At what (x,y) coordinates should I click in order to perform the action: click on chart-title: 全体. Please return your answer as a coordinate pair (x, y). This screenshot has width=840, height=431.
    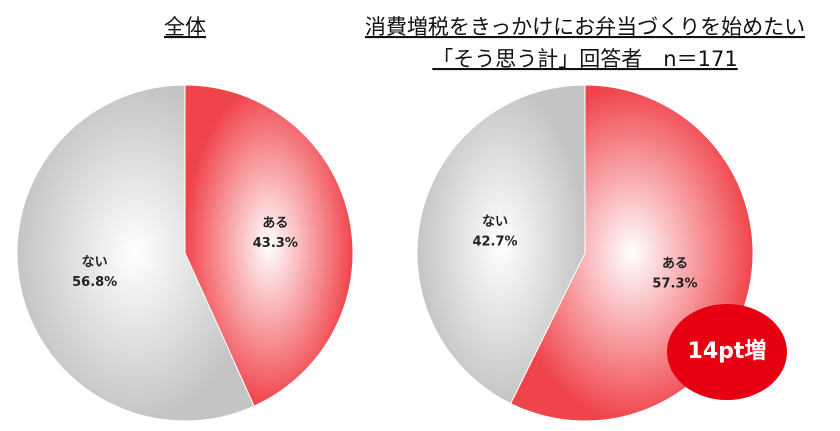
    Looking at the image, I should click on (185, 27).